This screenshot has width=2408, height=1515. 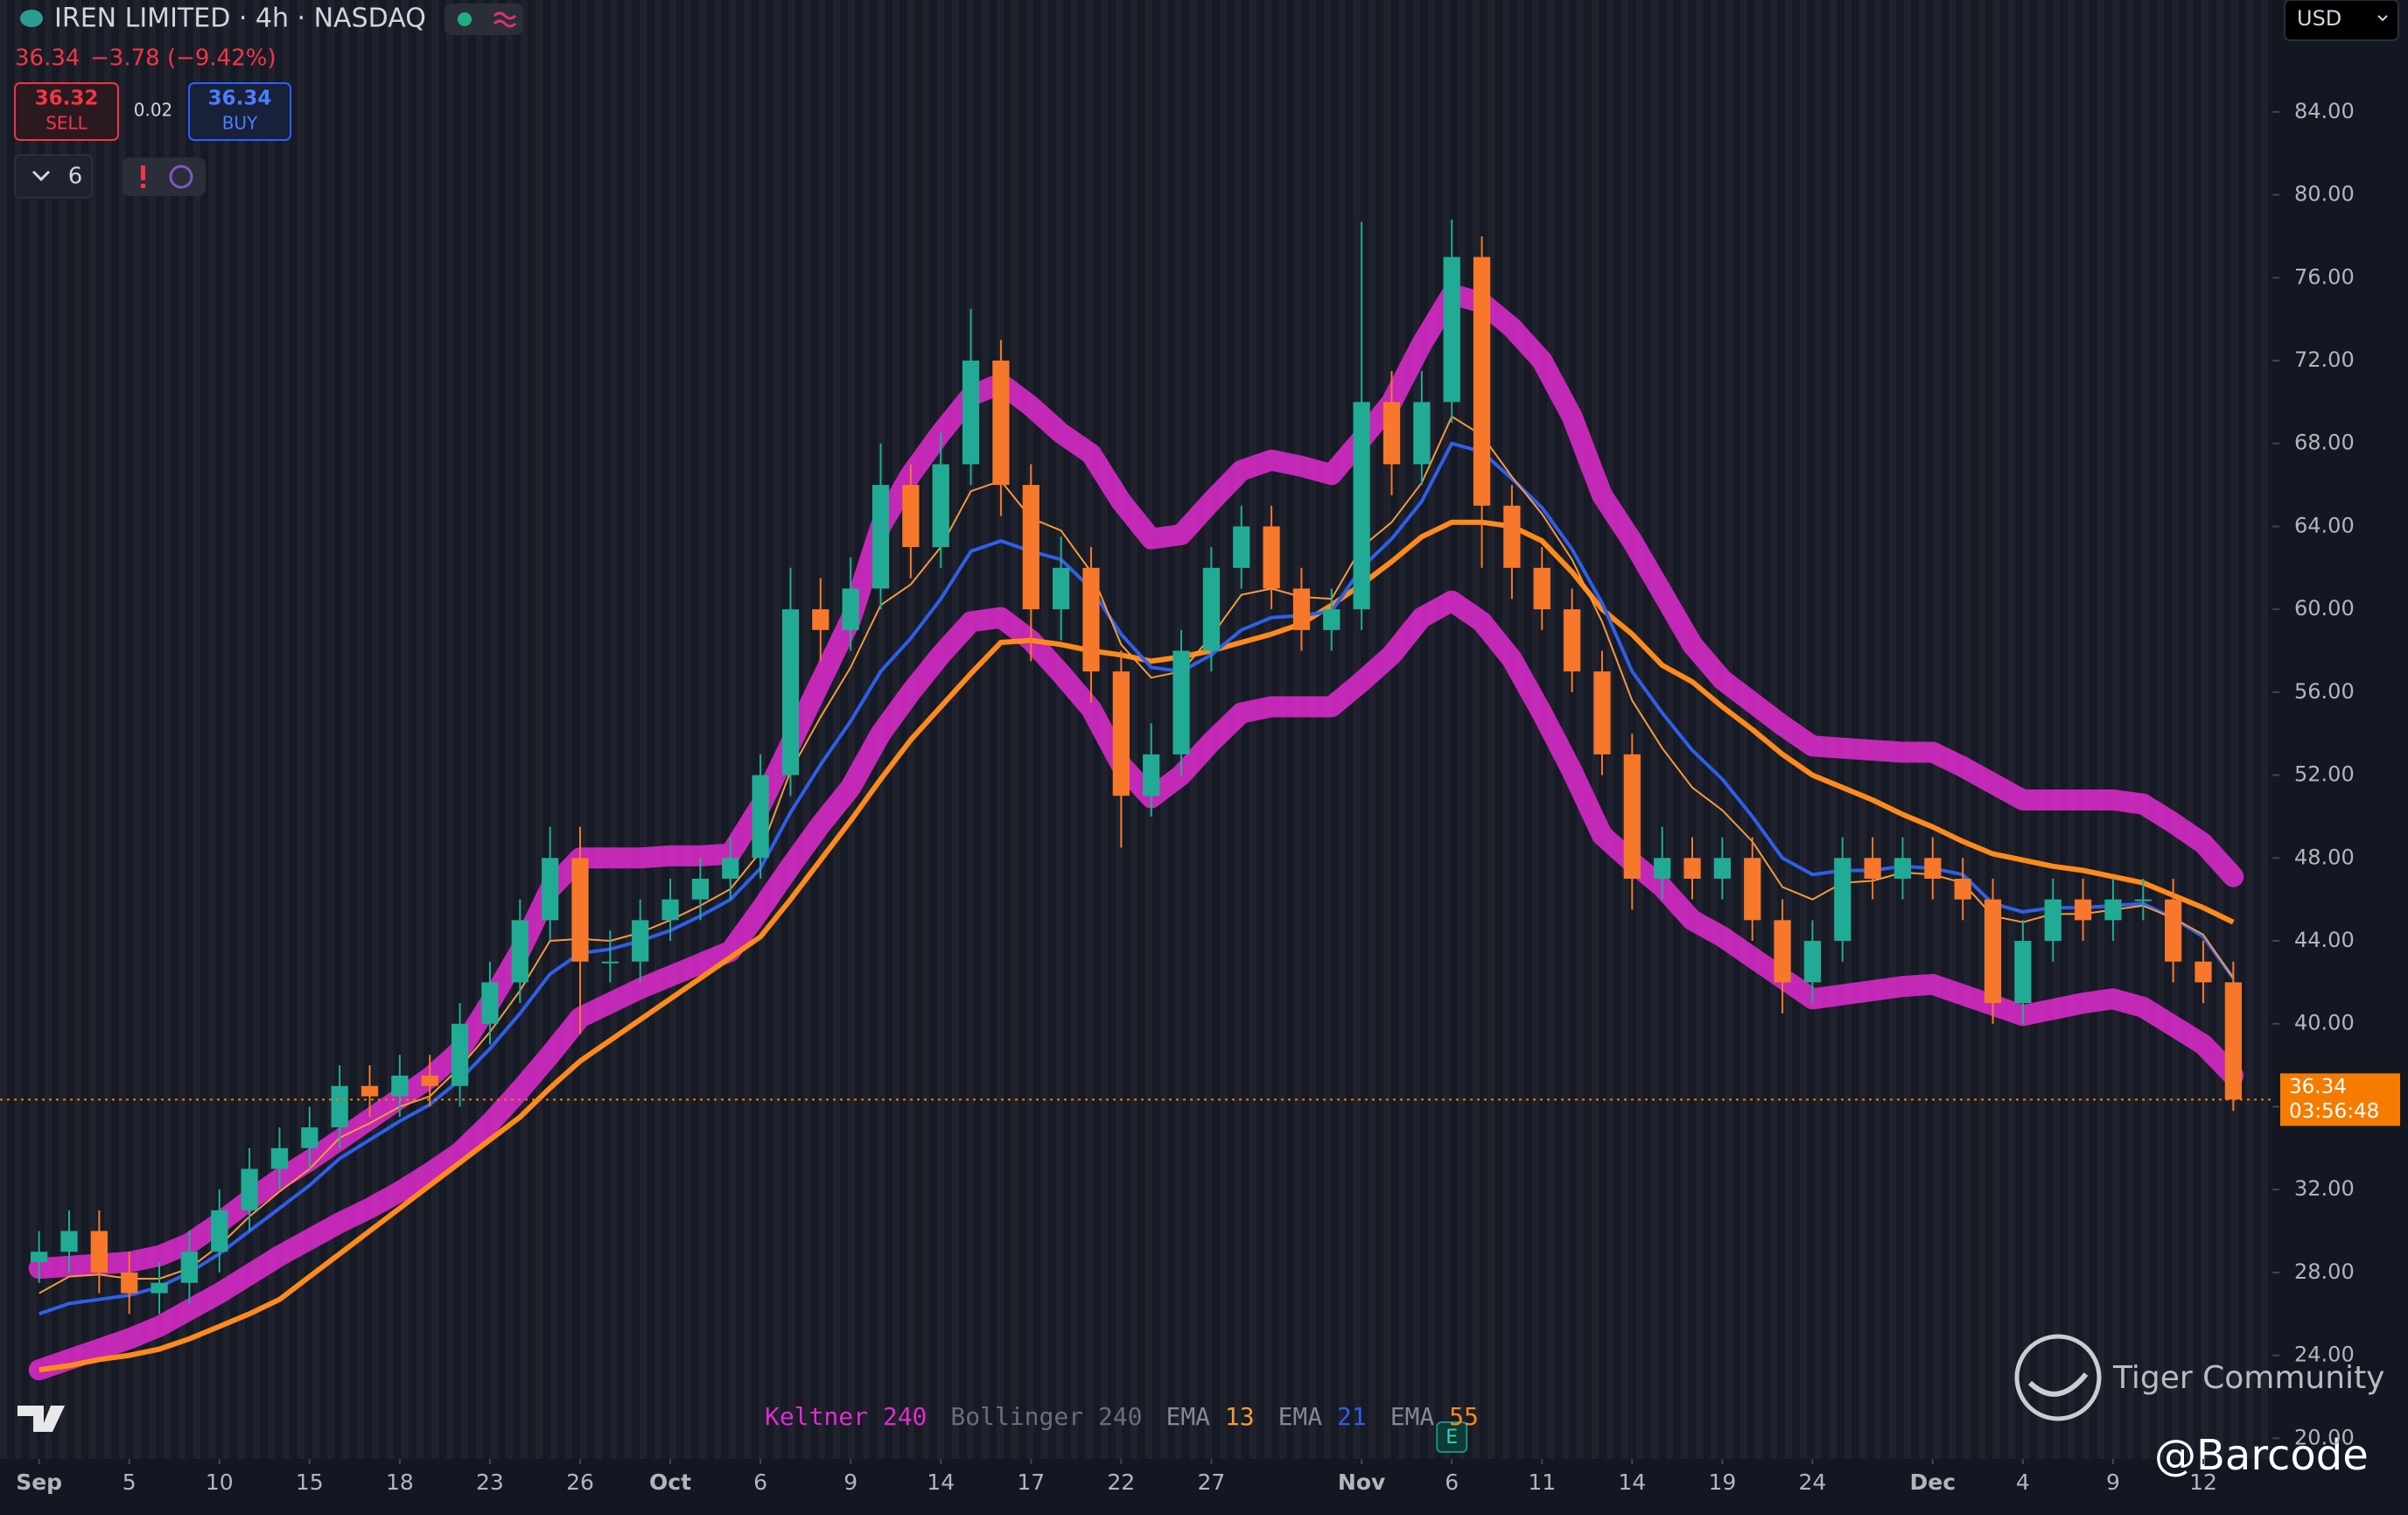 I want to click on alerts-badge, so click(x=164, y=177).